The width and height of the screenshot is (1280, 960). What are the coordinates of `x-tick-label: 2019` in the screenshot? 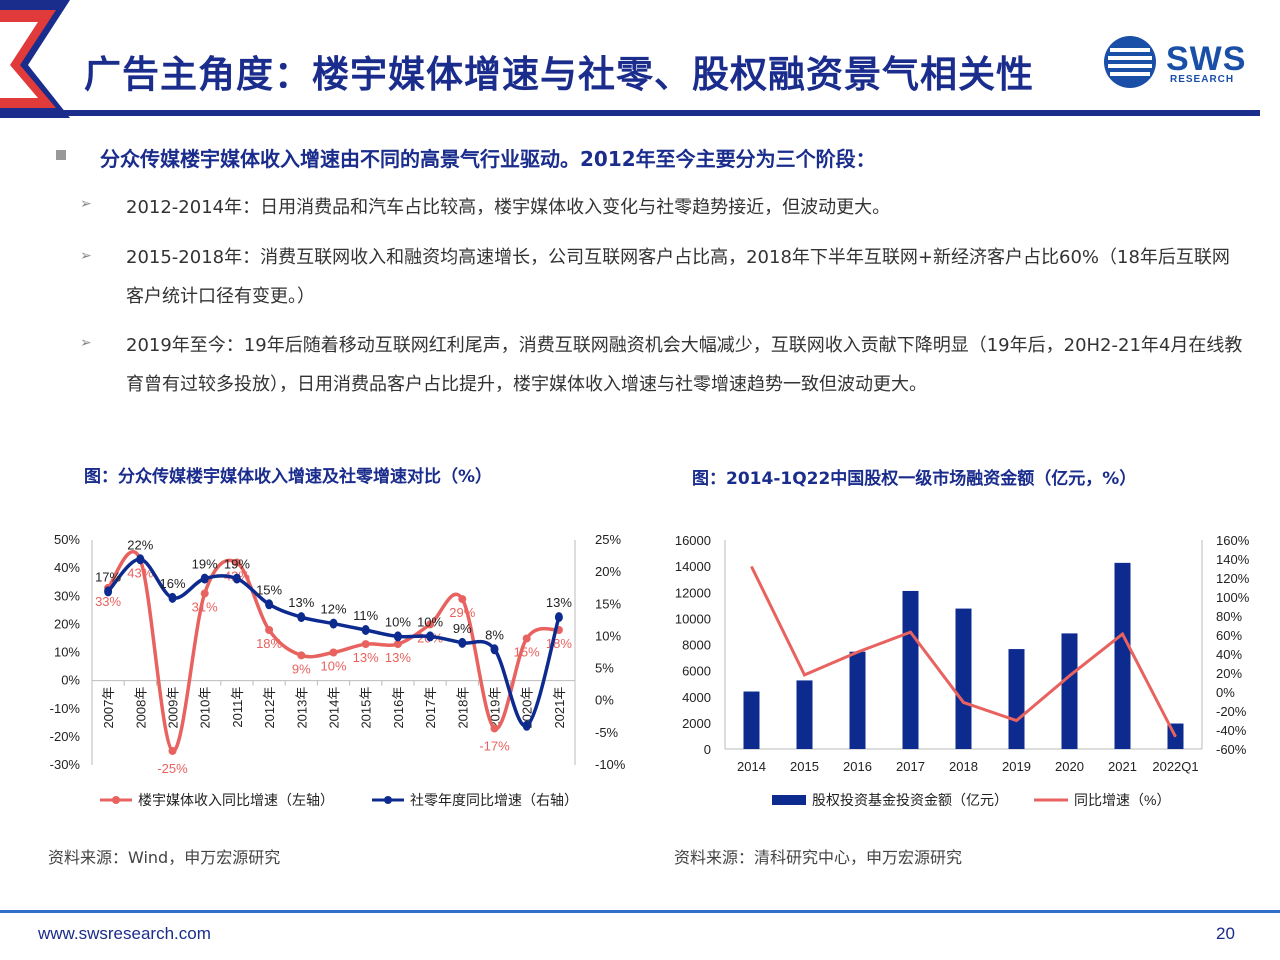 It's located at (1016, 766).